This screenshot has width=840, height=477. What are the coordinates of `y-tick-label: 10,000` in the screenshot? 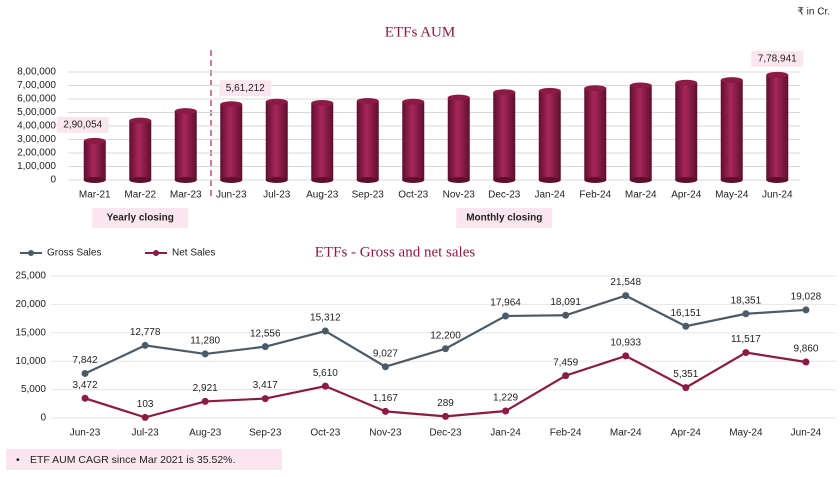 It's located at (30, 361).